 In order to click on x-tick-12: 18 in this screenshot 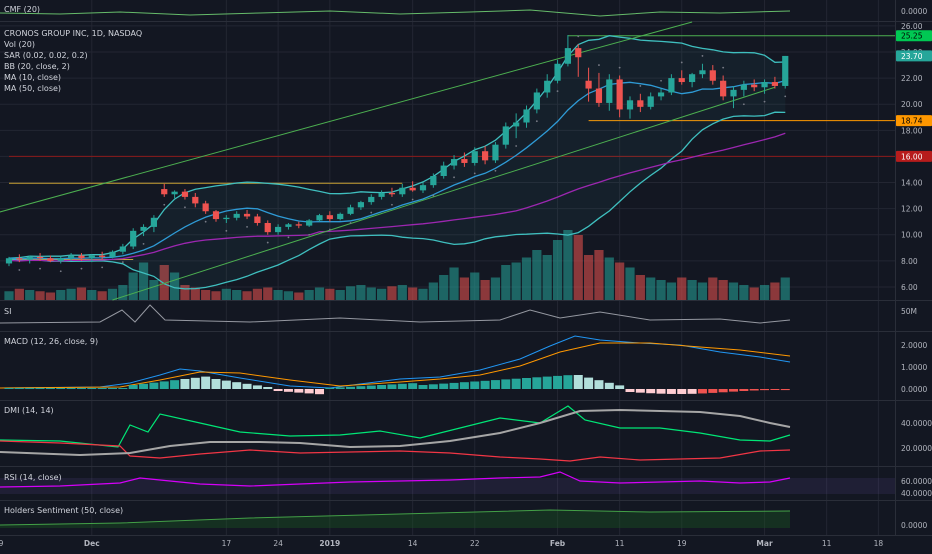, I will do `click(879, 543)`.